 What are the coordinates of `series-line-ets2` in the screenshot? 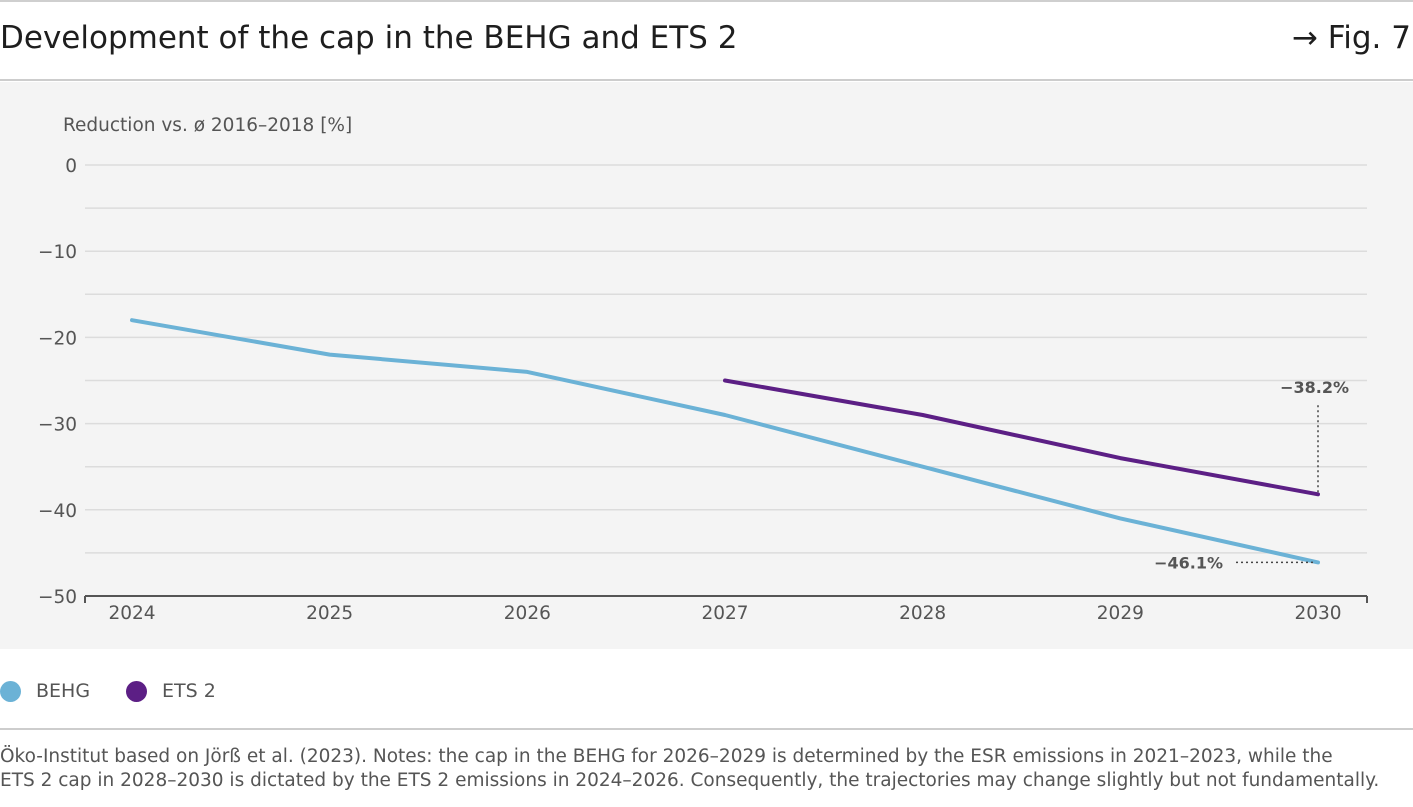 It's located at (1021, 437).